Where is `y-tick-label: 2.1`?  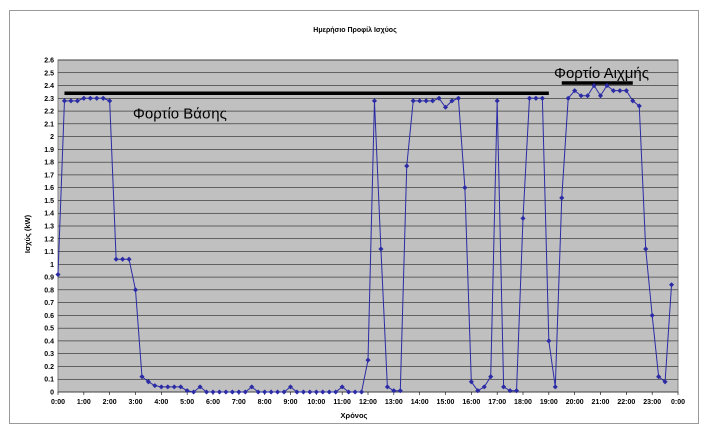
y-tick-label: 2.1 is located at coordinates (49, 124).